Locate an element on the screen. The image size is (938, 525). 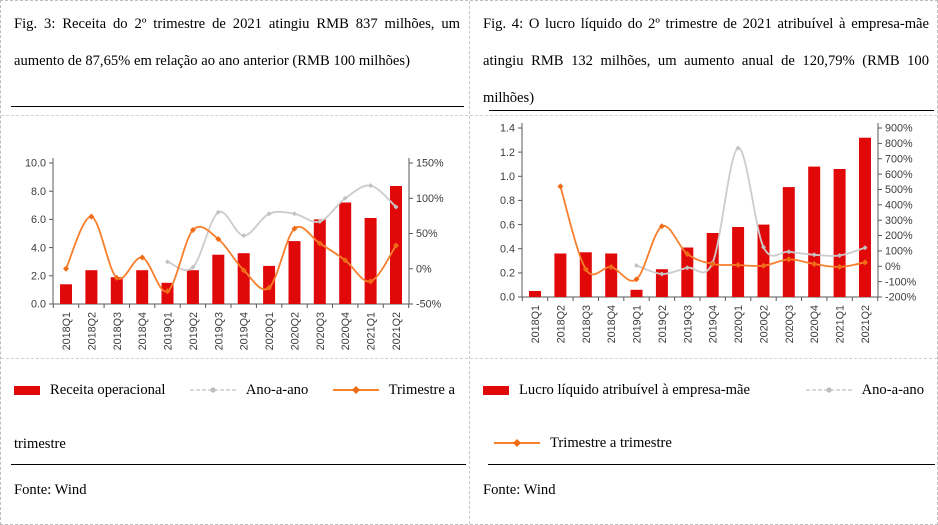
legend-label-wrapped: trimestre is located at coordinates (40, 443).